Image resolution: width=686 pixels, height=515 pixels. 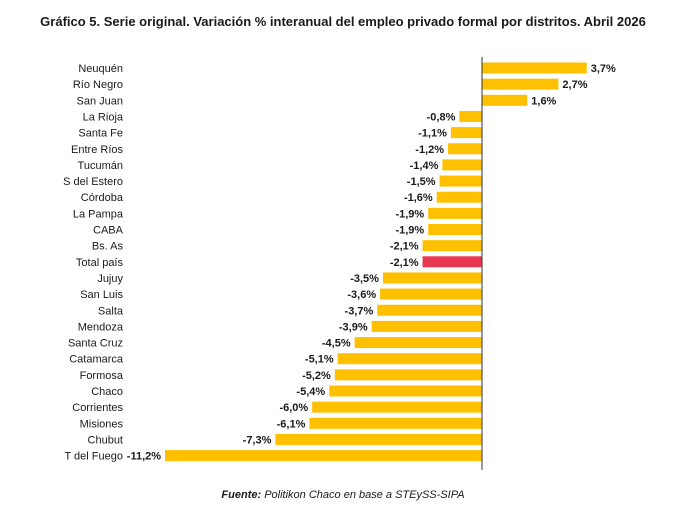 I want to click on category-label: Neuquén, so click(x=100, y=69).